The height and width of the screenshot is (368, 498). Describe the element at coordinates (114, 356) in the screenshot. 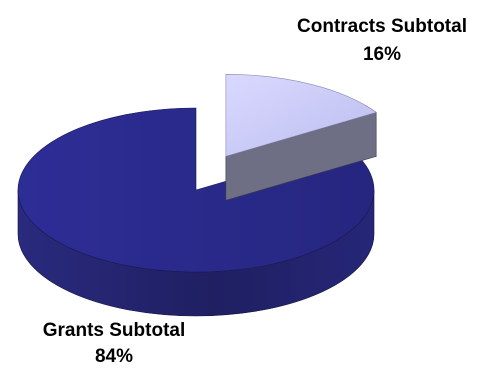

I see `data-label-grants-percent: 84%` at that location.